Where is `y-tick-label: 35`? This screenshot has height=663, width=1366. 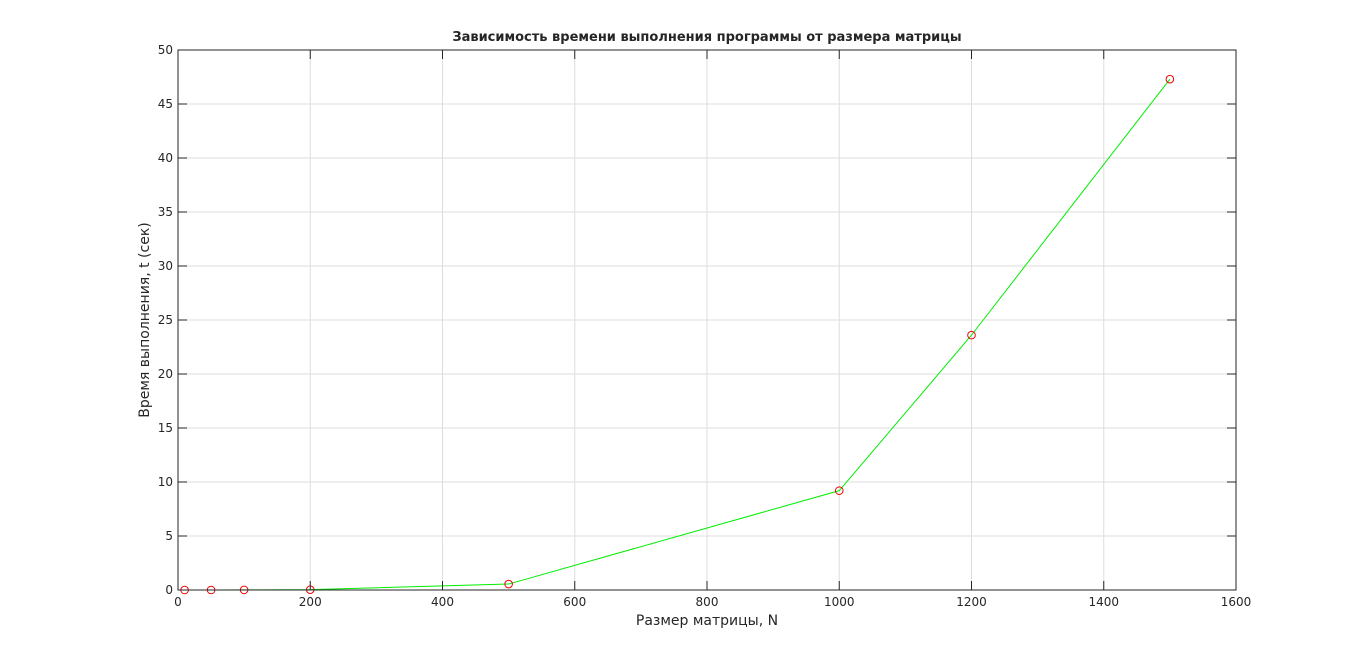 y-tick-label: 35 is located at coordinates (165, 212).